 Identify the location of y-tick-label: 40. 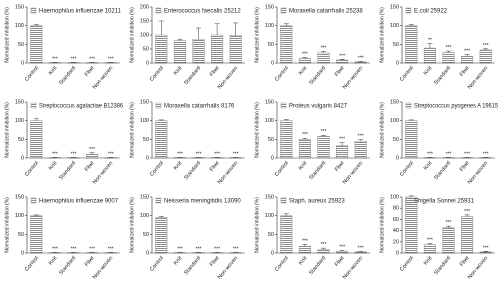
(396, 231).